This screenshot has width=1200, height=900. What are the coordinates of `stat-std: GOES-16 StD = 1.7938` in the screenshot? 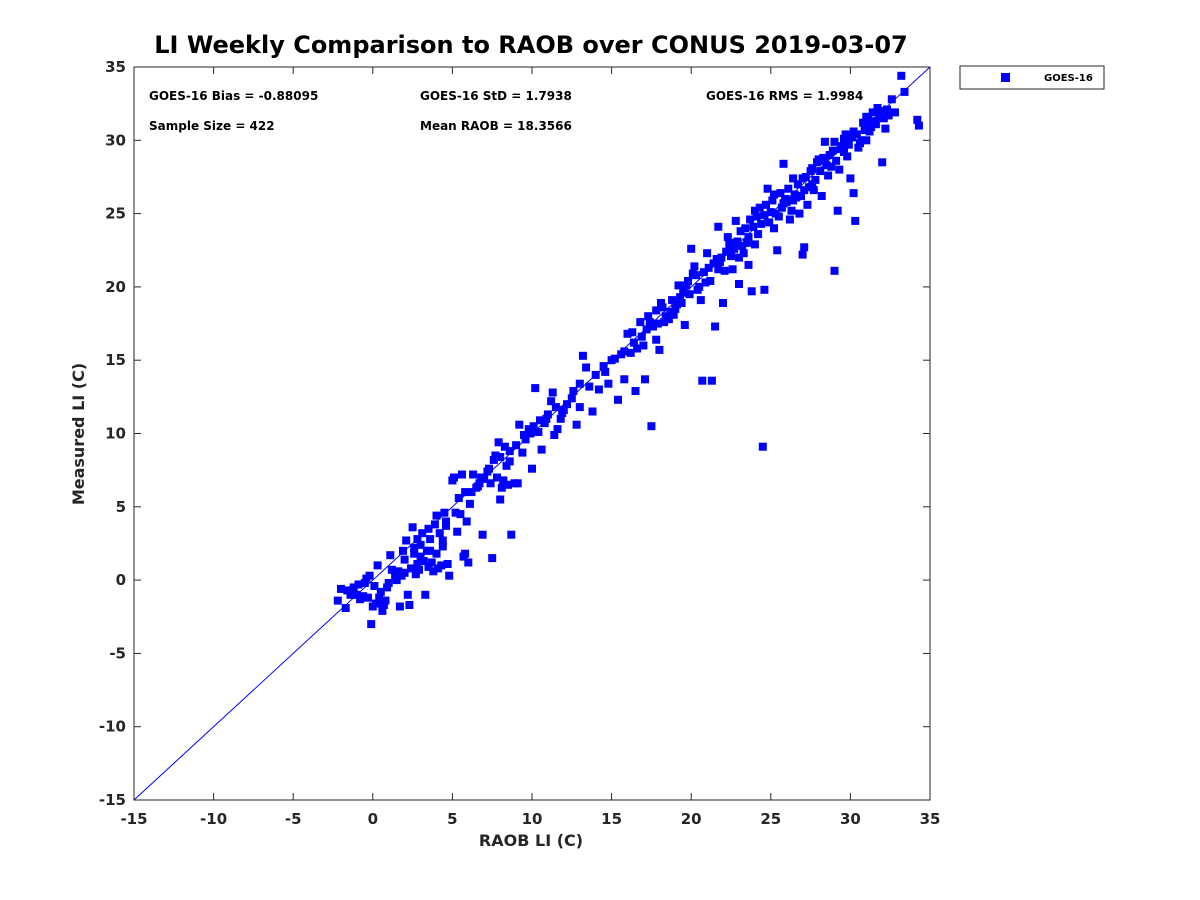 It's located at (496, 96).